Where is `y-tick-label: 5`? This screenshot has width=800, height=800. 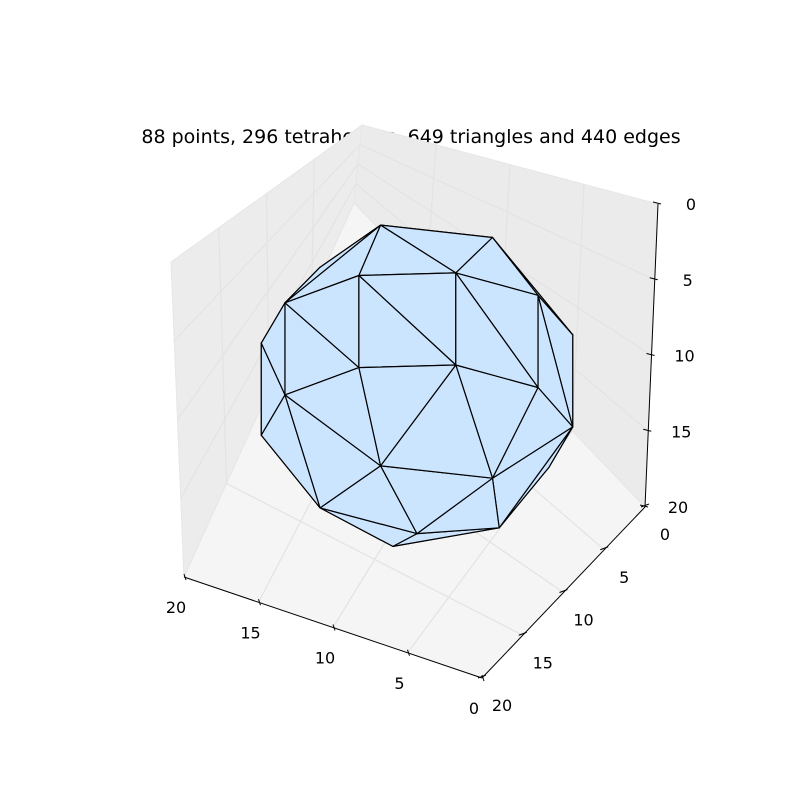 y-tick-label: 5 is located at coordinates (624, 577).